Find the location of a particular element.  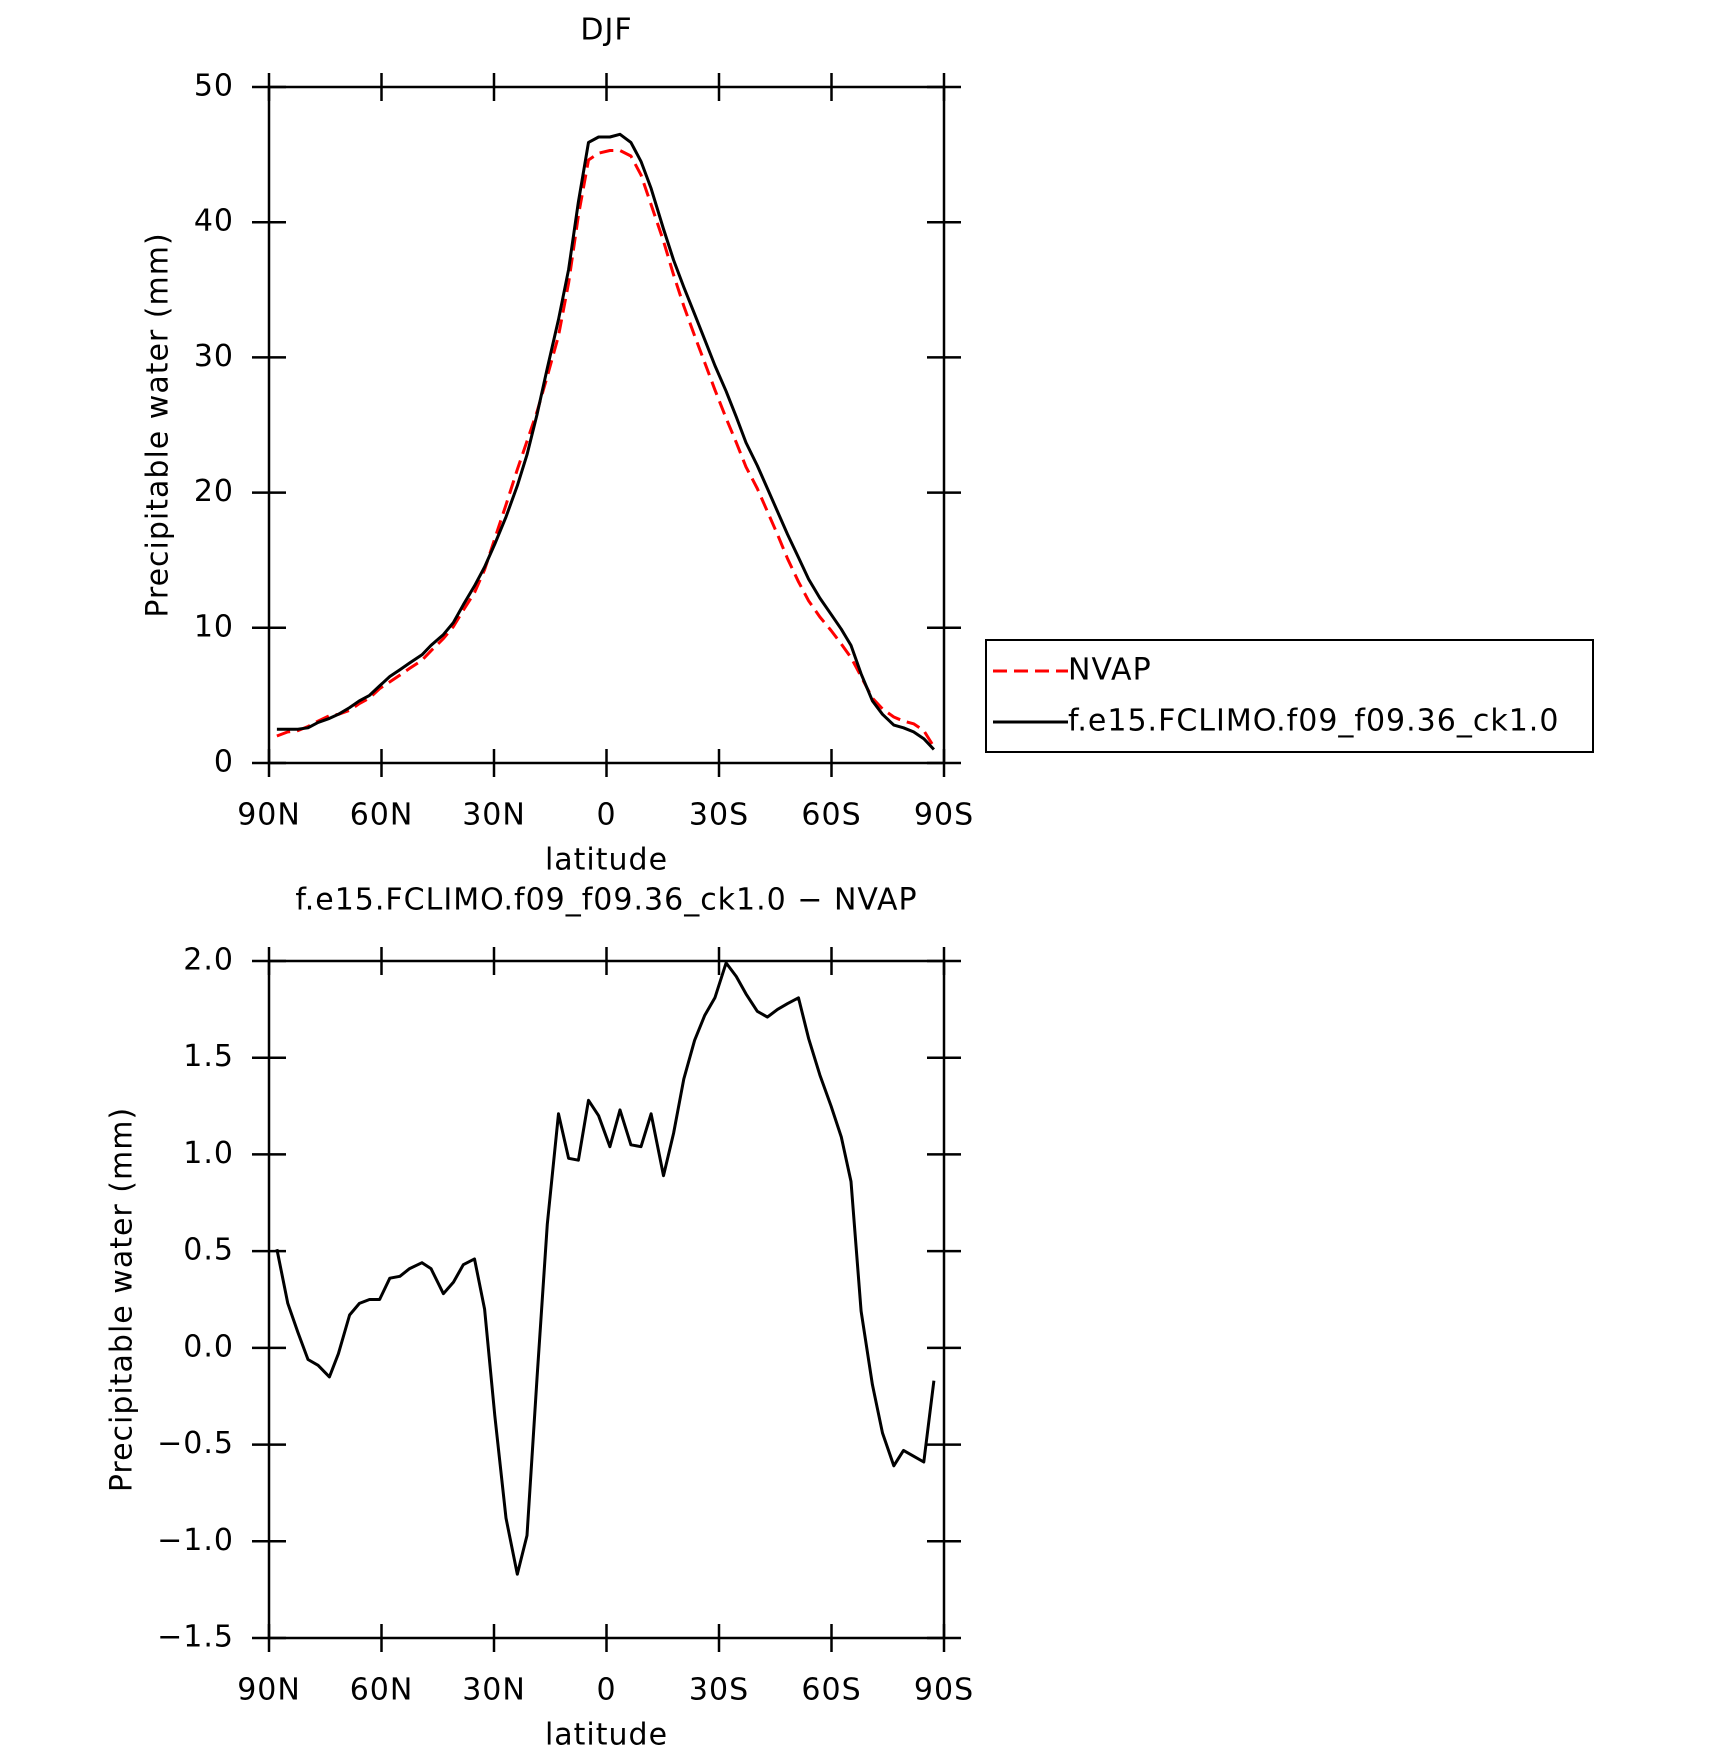

y-tick-label: 0 is located at coordinates (224, 762).